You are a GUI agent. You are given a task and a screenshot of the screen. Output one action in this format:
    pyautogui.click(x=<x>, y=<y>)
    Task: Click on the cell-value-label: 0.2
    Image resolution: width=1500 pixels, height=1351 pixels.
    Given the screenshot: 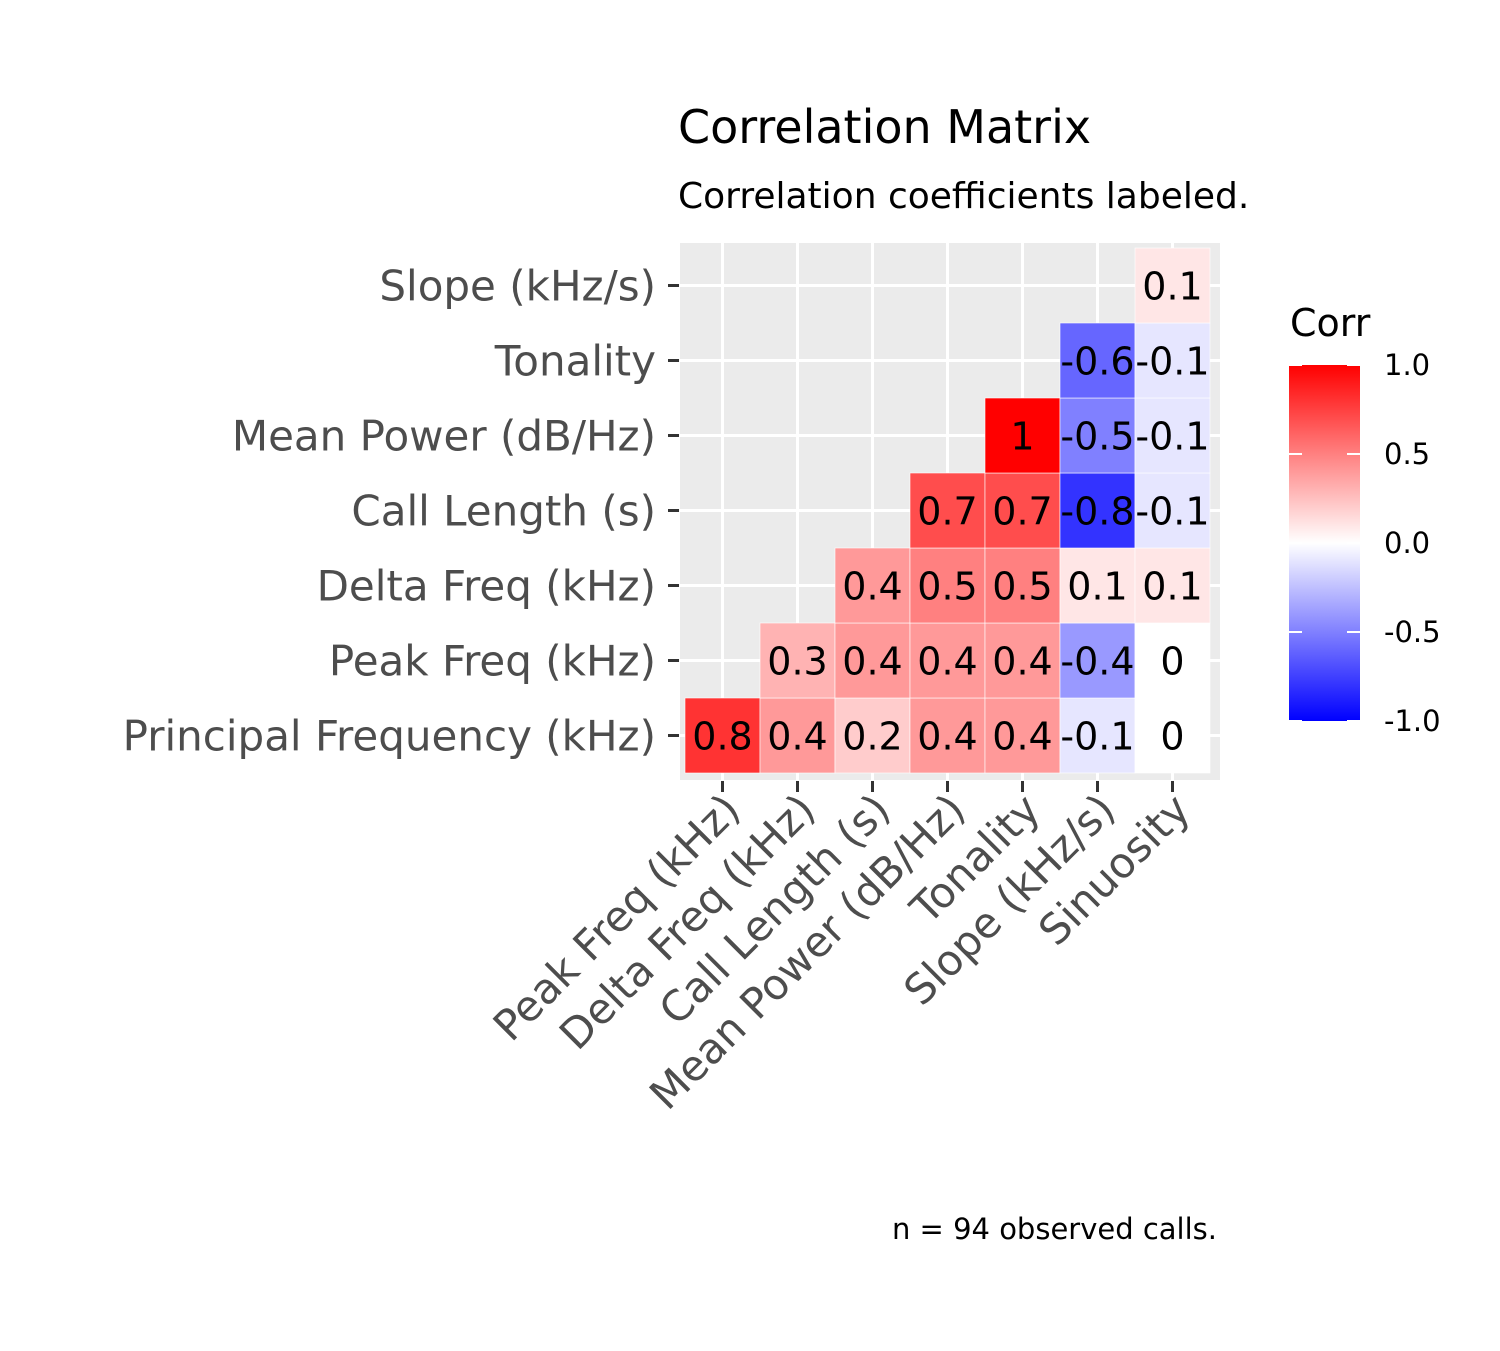 What is the action you would take?
    pyautogui.click(x=872, y=737)
    